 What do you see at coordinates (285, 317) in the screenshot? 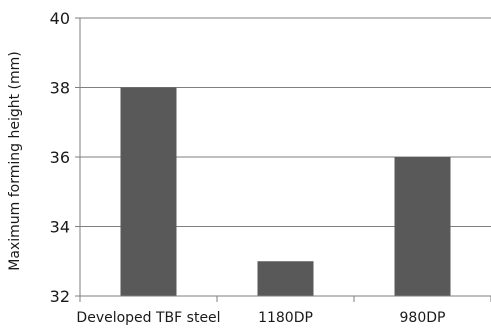
I see `x-category-label: 1180DP` at bounding box center [285, 317].